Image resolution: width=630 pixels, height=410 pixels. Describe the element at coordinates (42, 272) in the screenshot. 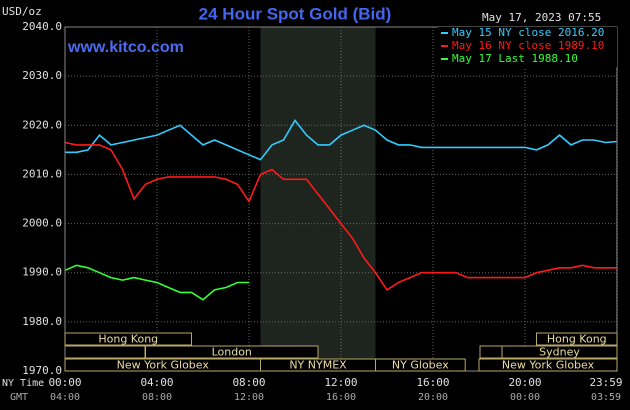

I see `y-tick-label: 1990.0` at that location.